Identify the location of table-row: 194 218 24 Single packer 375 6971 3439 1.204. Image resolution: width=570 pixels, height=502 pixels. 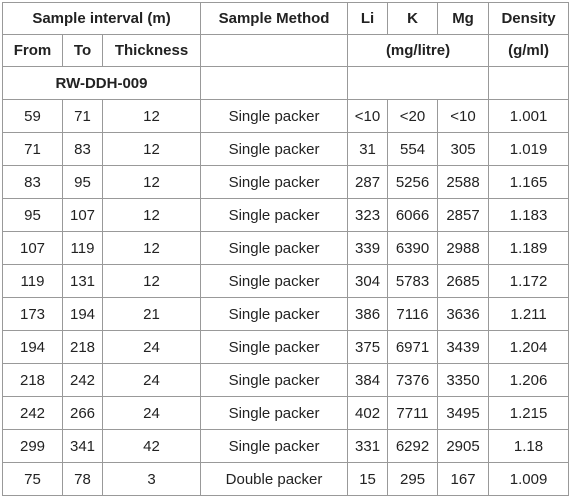
(286, 347).